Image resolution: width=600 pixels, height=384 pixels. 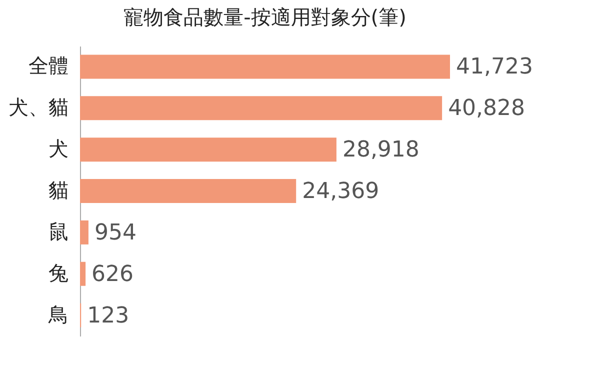 I want to click on y-tick-label: 貓, so click(x=58, y=190).